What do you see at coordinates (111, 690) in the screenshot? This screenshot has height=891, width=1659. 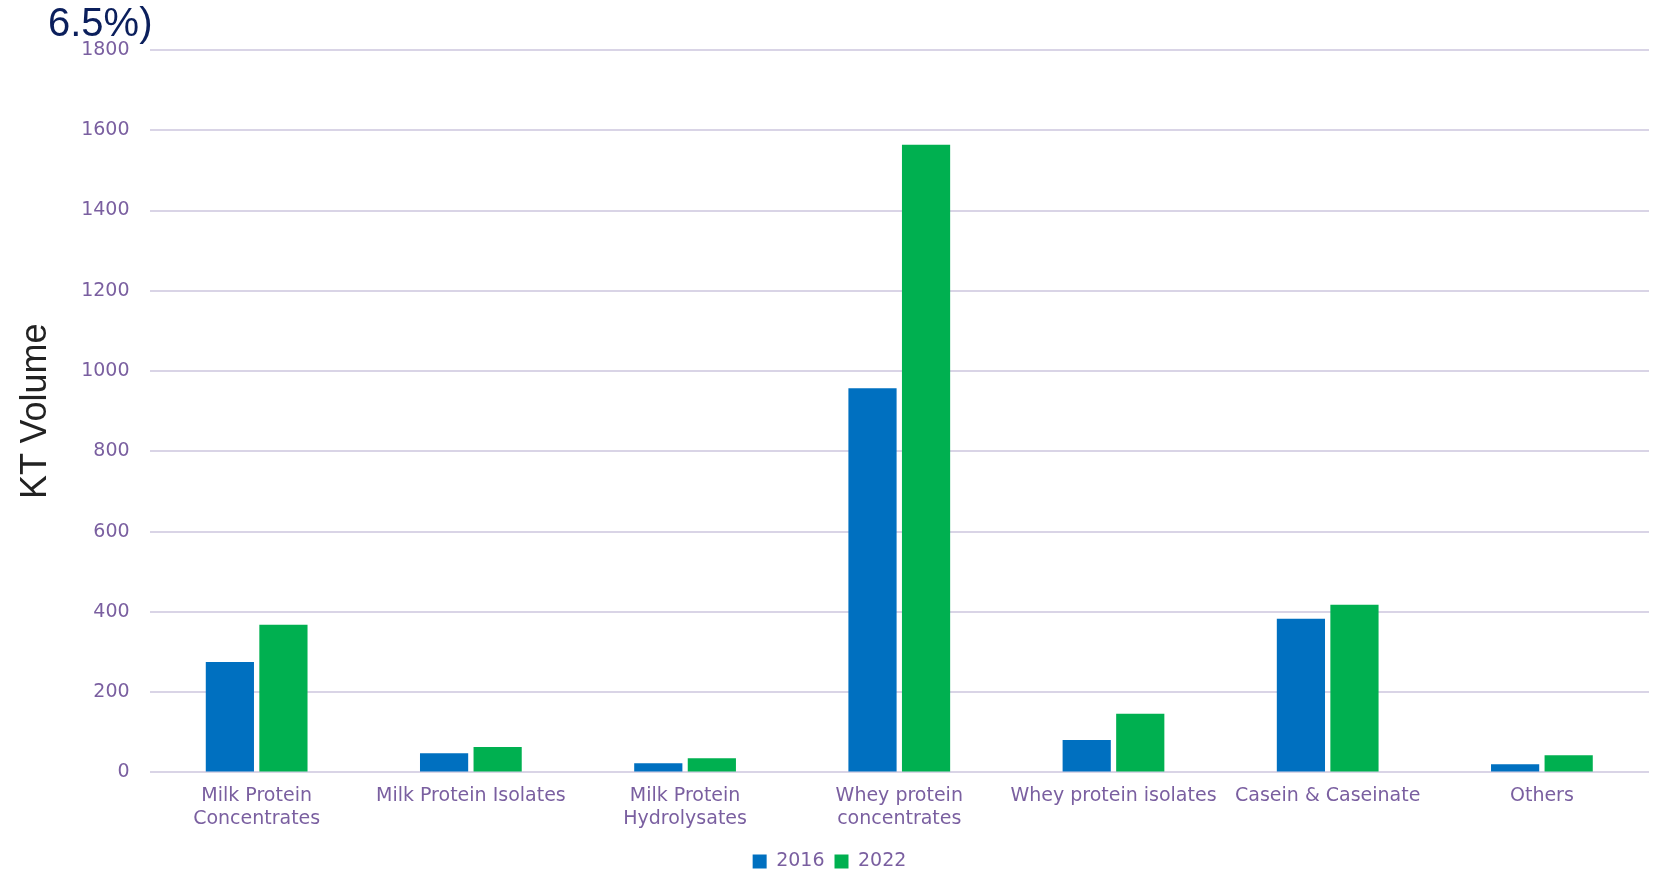 I see `y-tick-label: 200` at bounding box center [111, 690].